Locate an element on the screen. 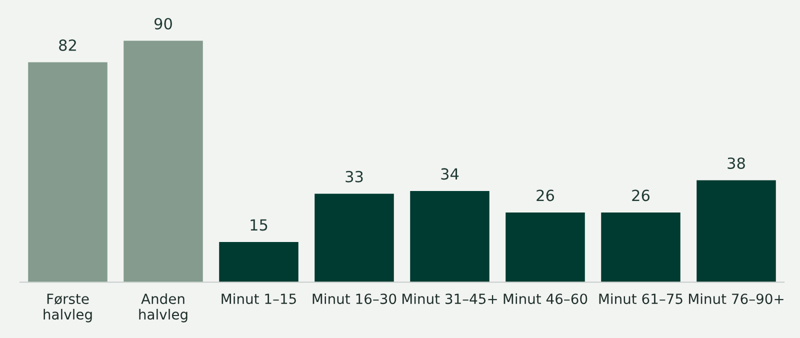 This screenshot has width=800, height=338. x-tick-label: Anden halvleg is located at coordinates (163, 307).